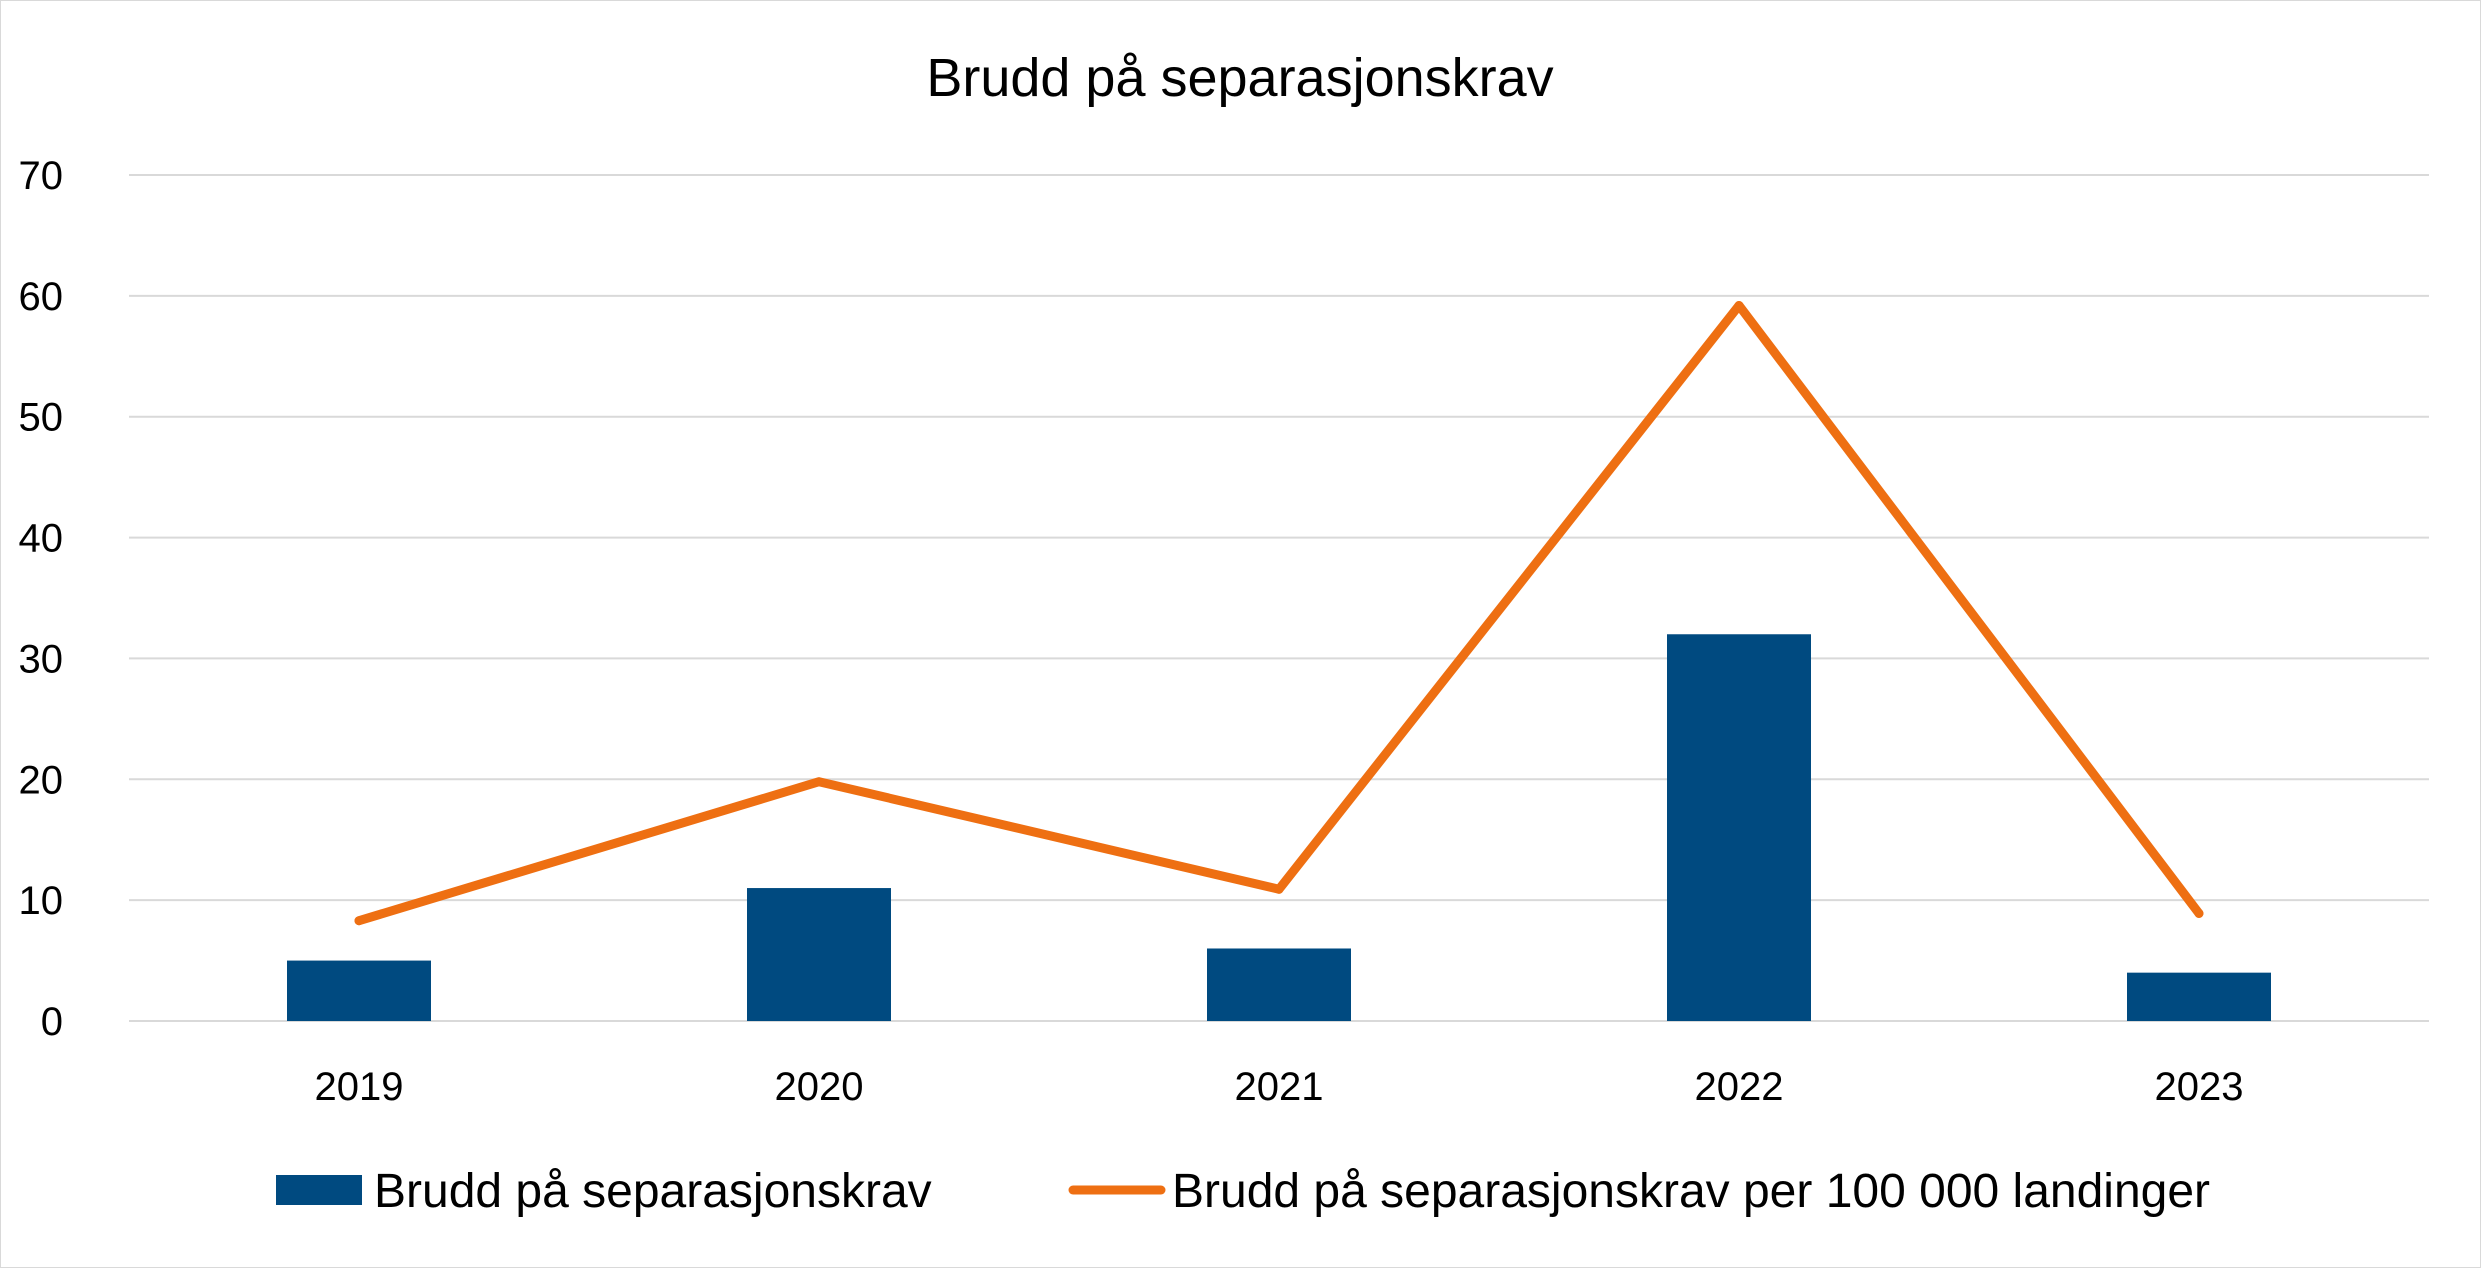  What do you see at coordinates (41, 297) in the screenshot?
I see `y-tick-label: 60` at bounding box center [41, 297].